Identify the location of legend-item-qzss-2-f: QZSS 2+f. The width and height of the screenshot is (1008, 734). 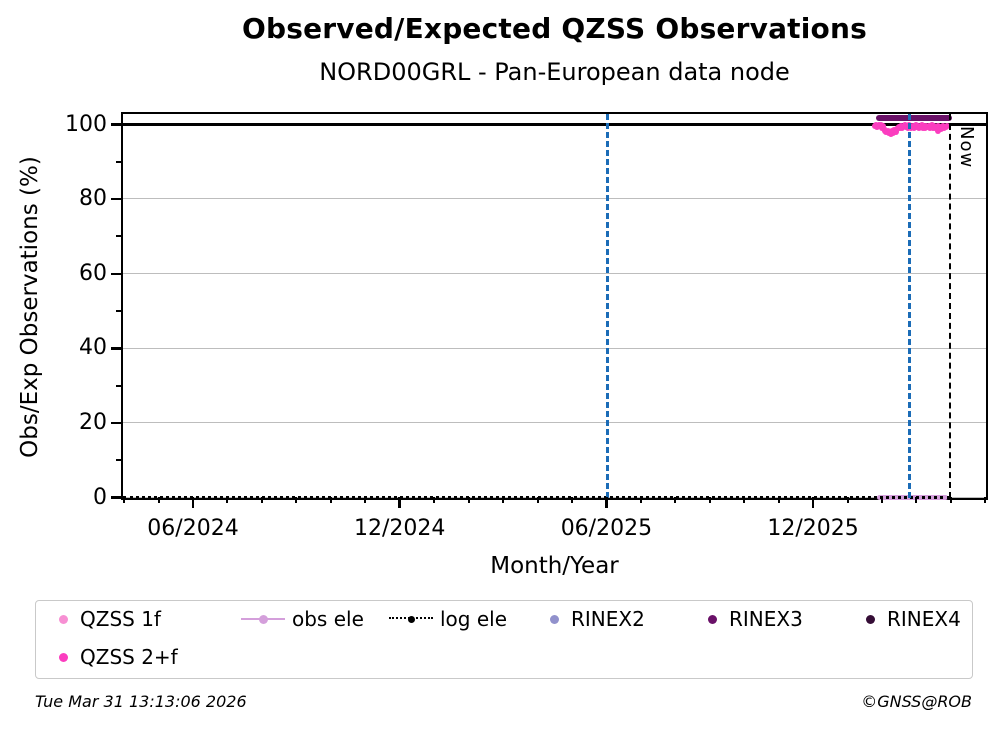
(115, 657).